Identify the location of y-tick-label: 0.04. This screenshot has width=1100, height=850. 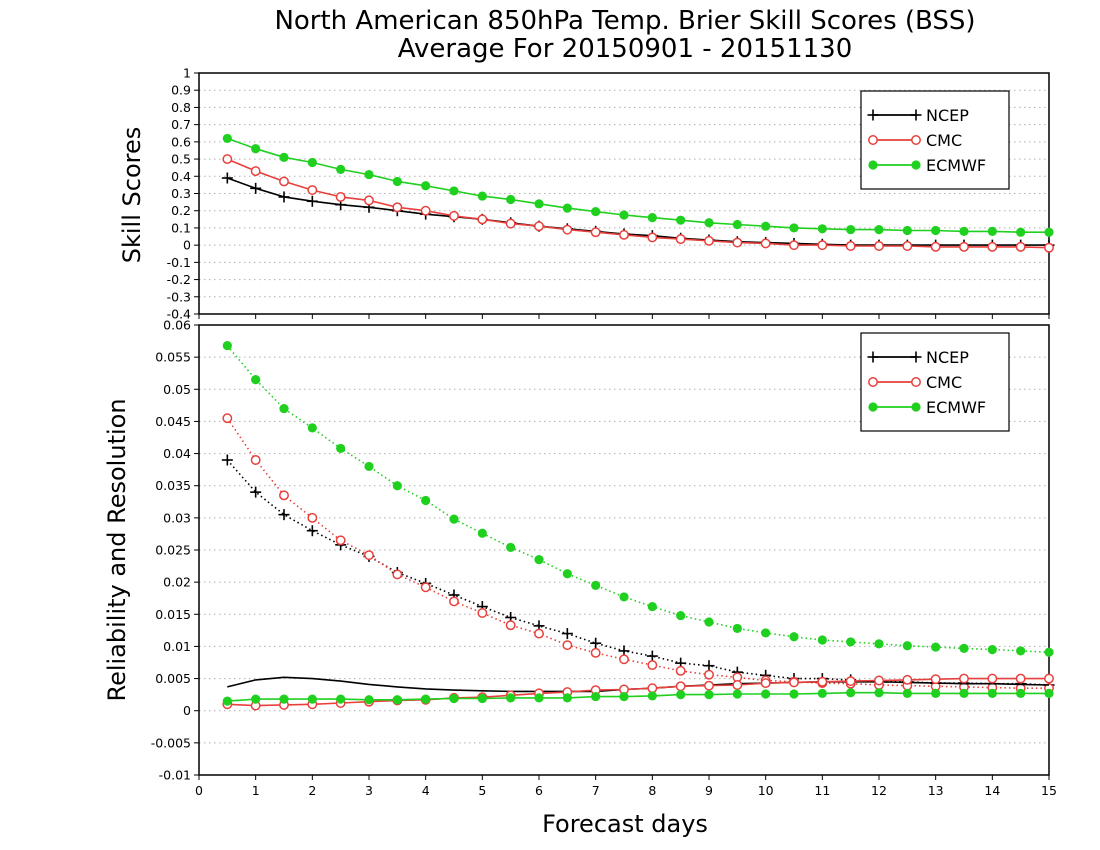
(177, 453).